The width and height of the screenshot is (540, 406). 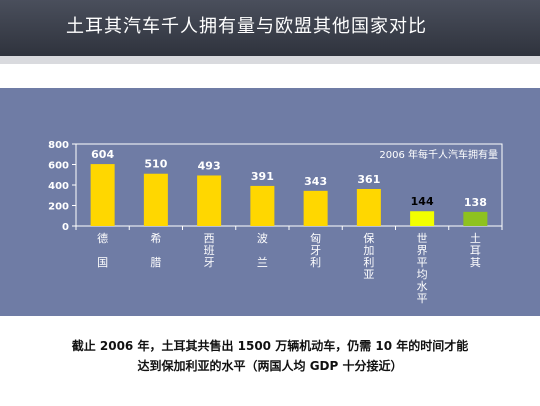 I want to click on data-label: 391, so click(x=262, y=176).